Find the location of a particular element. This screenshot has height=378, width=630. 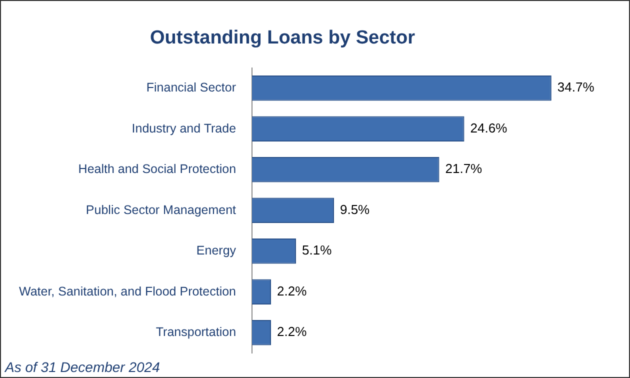

y-tick-label: Financial Sector is located at coordinates (191, 87).